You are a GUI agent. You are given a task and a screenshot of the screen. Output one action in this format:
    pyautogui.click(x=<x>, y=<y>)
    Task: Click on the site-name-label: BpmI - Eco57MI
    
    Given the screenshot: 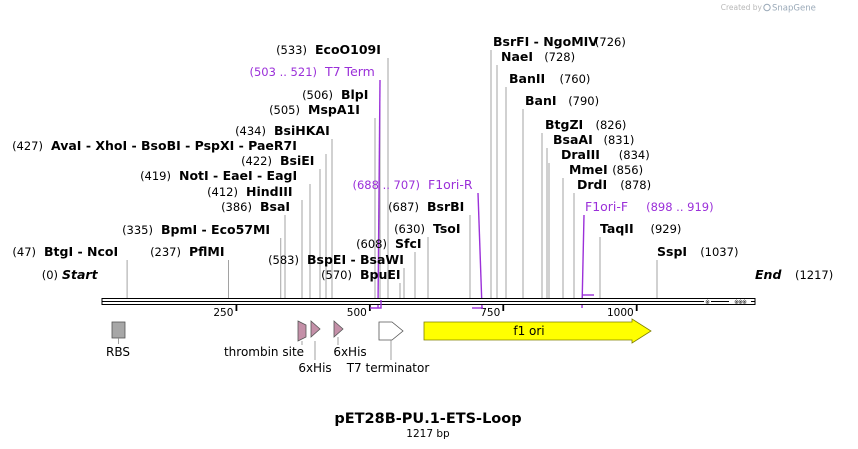 What is the action you would take?
    pyautogui.click(x=215, y=229)
    